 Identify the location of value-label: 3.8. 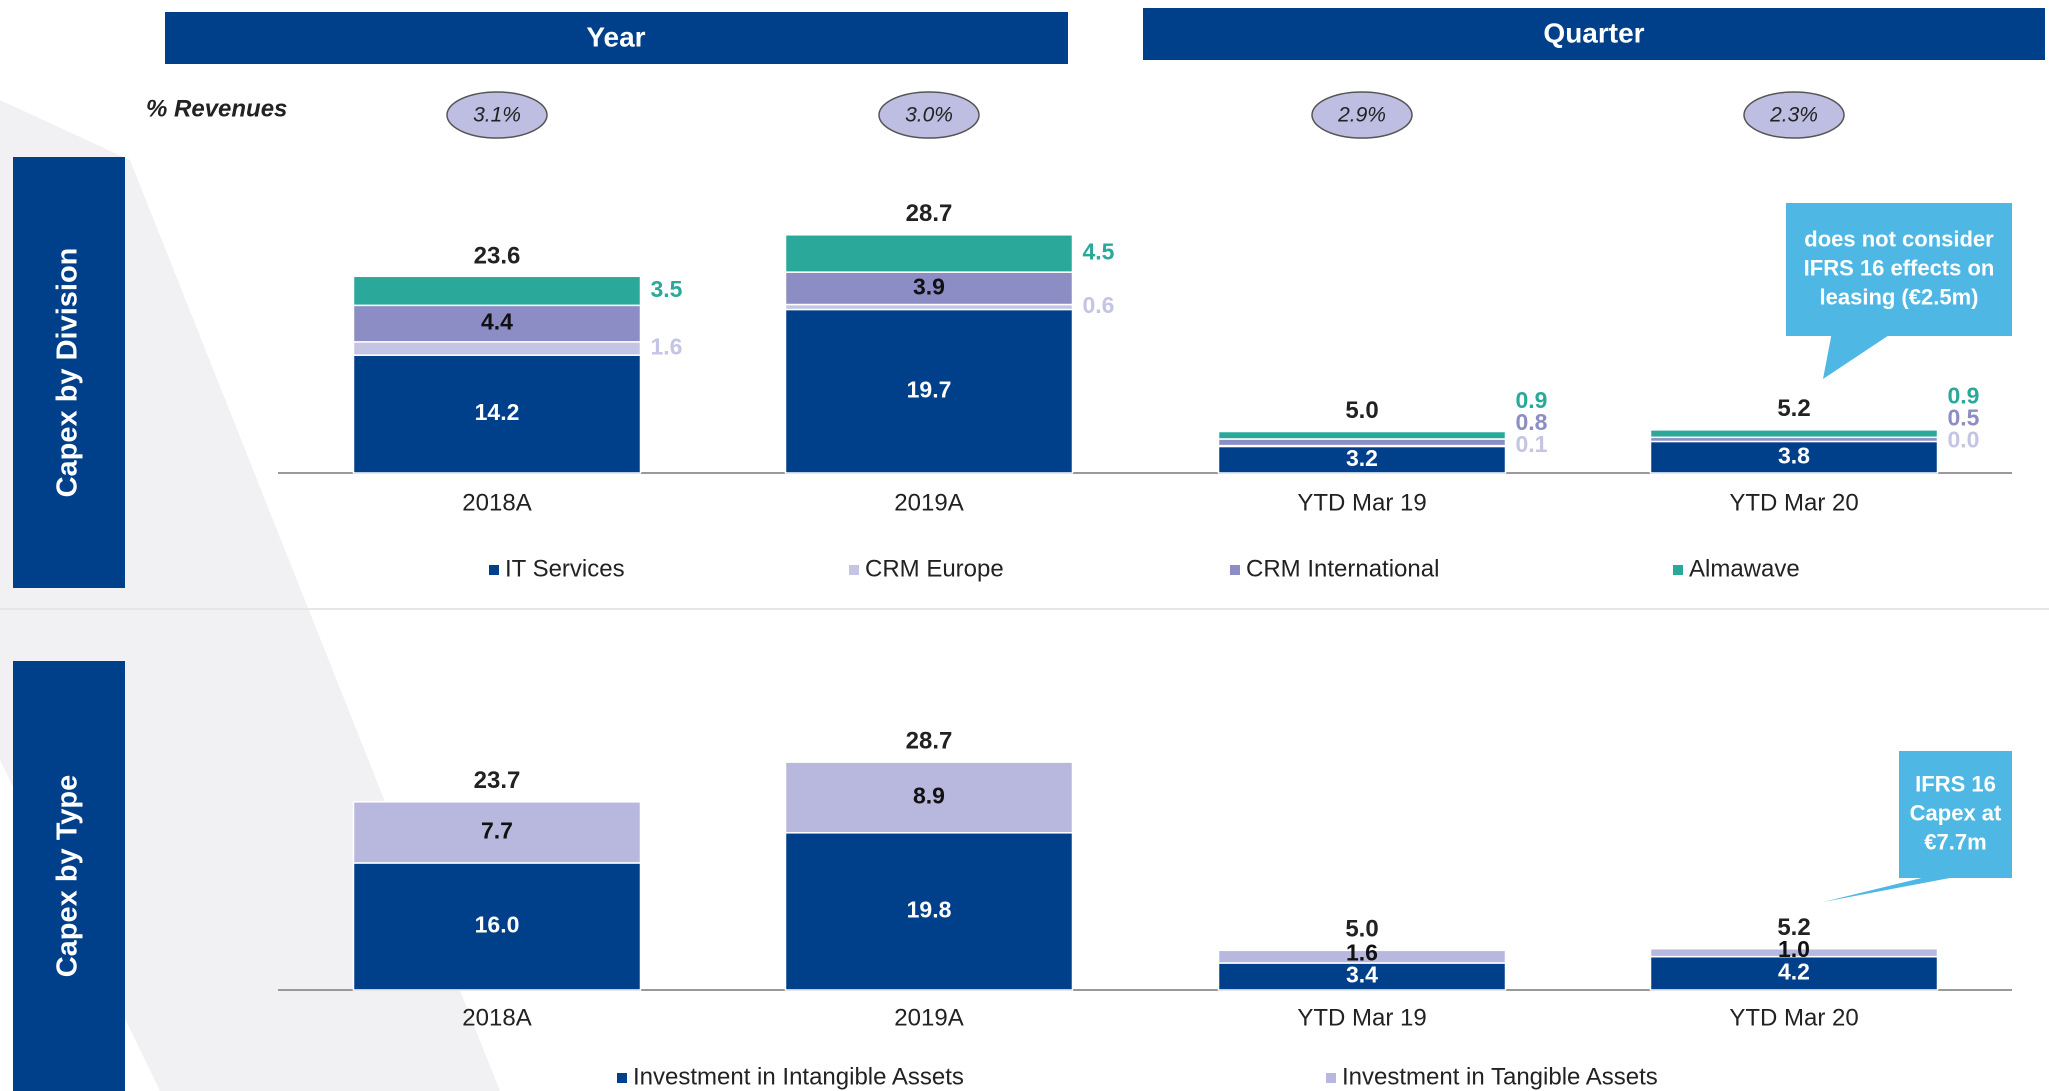
(1794, 455).